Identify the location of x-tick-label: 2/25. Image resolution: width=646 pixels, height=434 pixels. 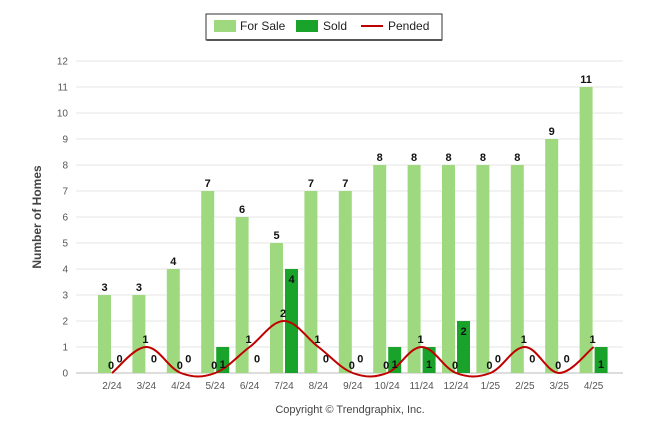
(525, 386).